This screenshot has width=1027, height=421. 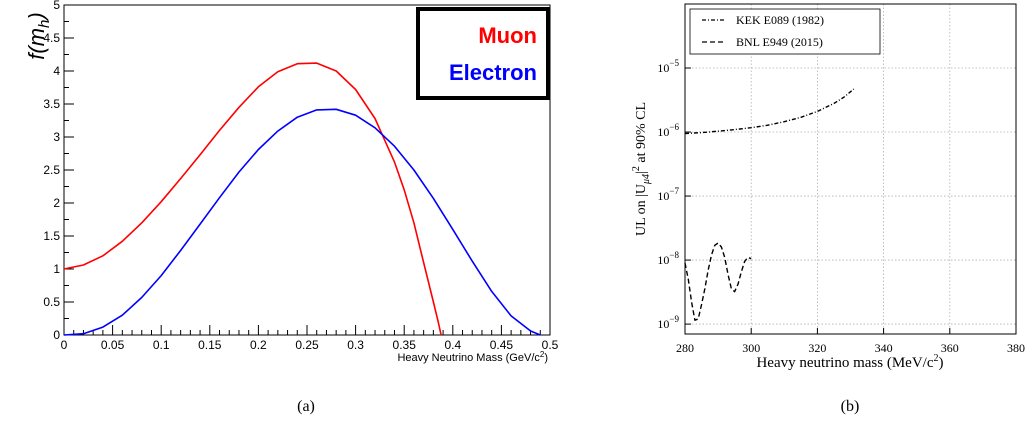 I want to click on chart-b-y-tick-label: 10⁻⁷, so click(x=668, y=194).